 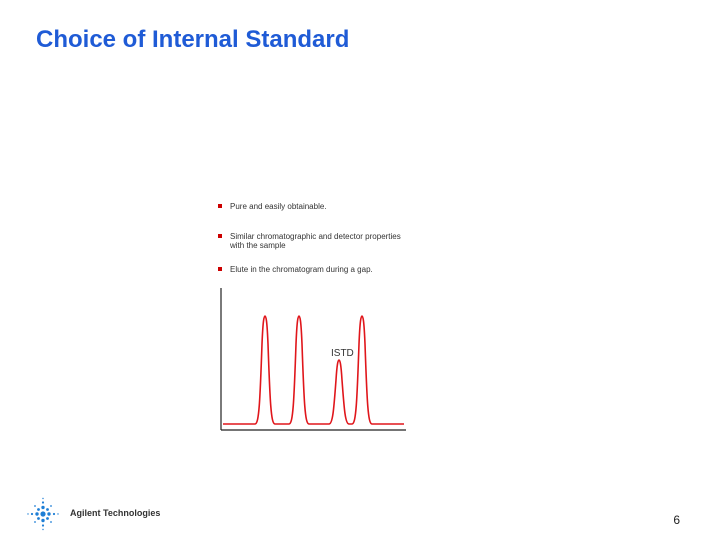 What do you see at coordinates (301, 269) in the screenshot?
I see `criteria-text: Elute in the chromatogram during a gap.` at bounding box center [301, 269].